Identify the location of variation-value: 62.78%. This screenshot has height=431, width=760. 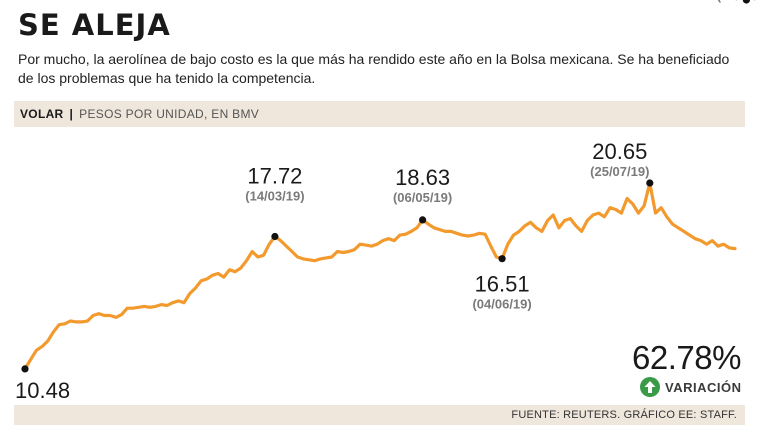
(686, 357).